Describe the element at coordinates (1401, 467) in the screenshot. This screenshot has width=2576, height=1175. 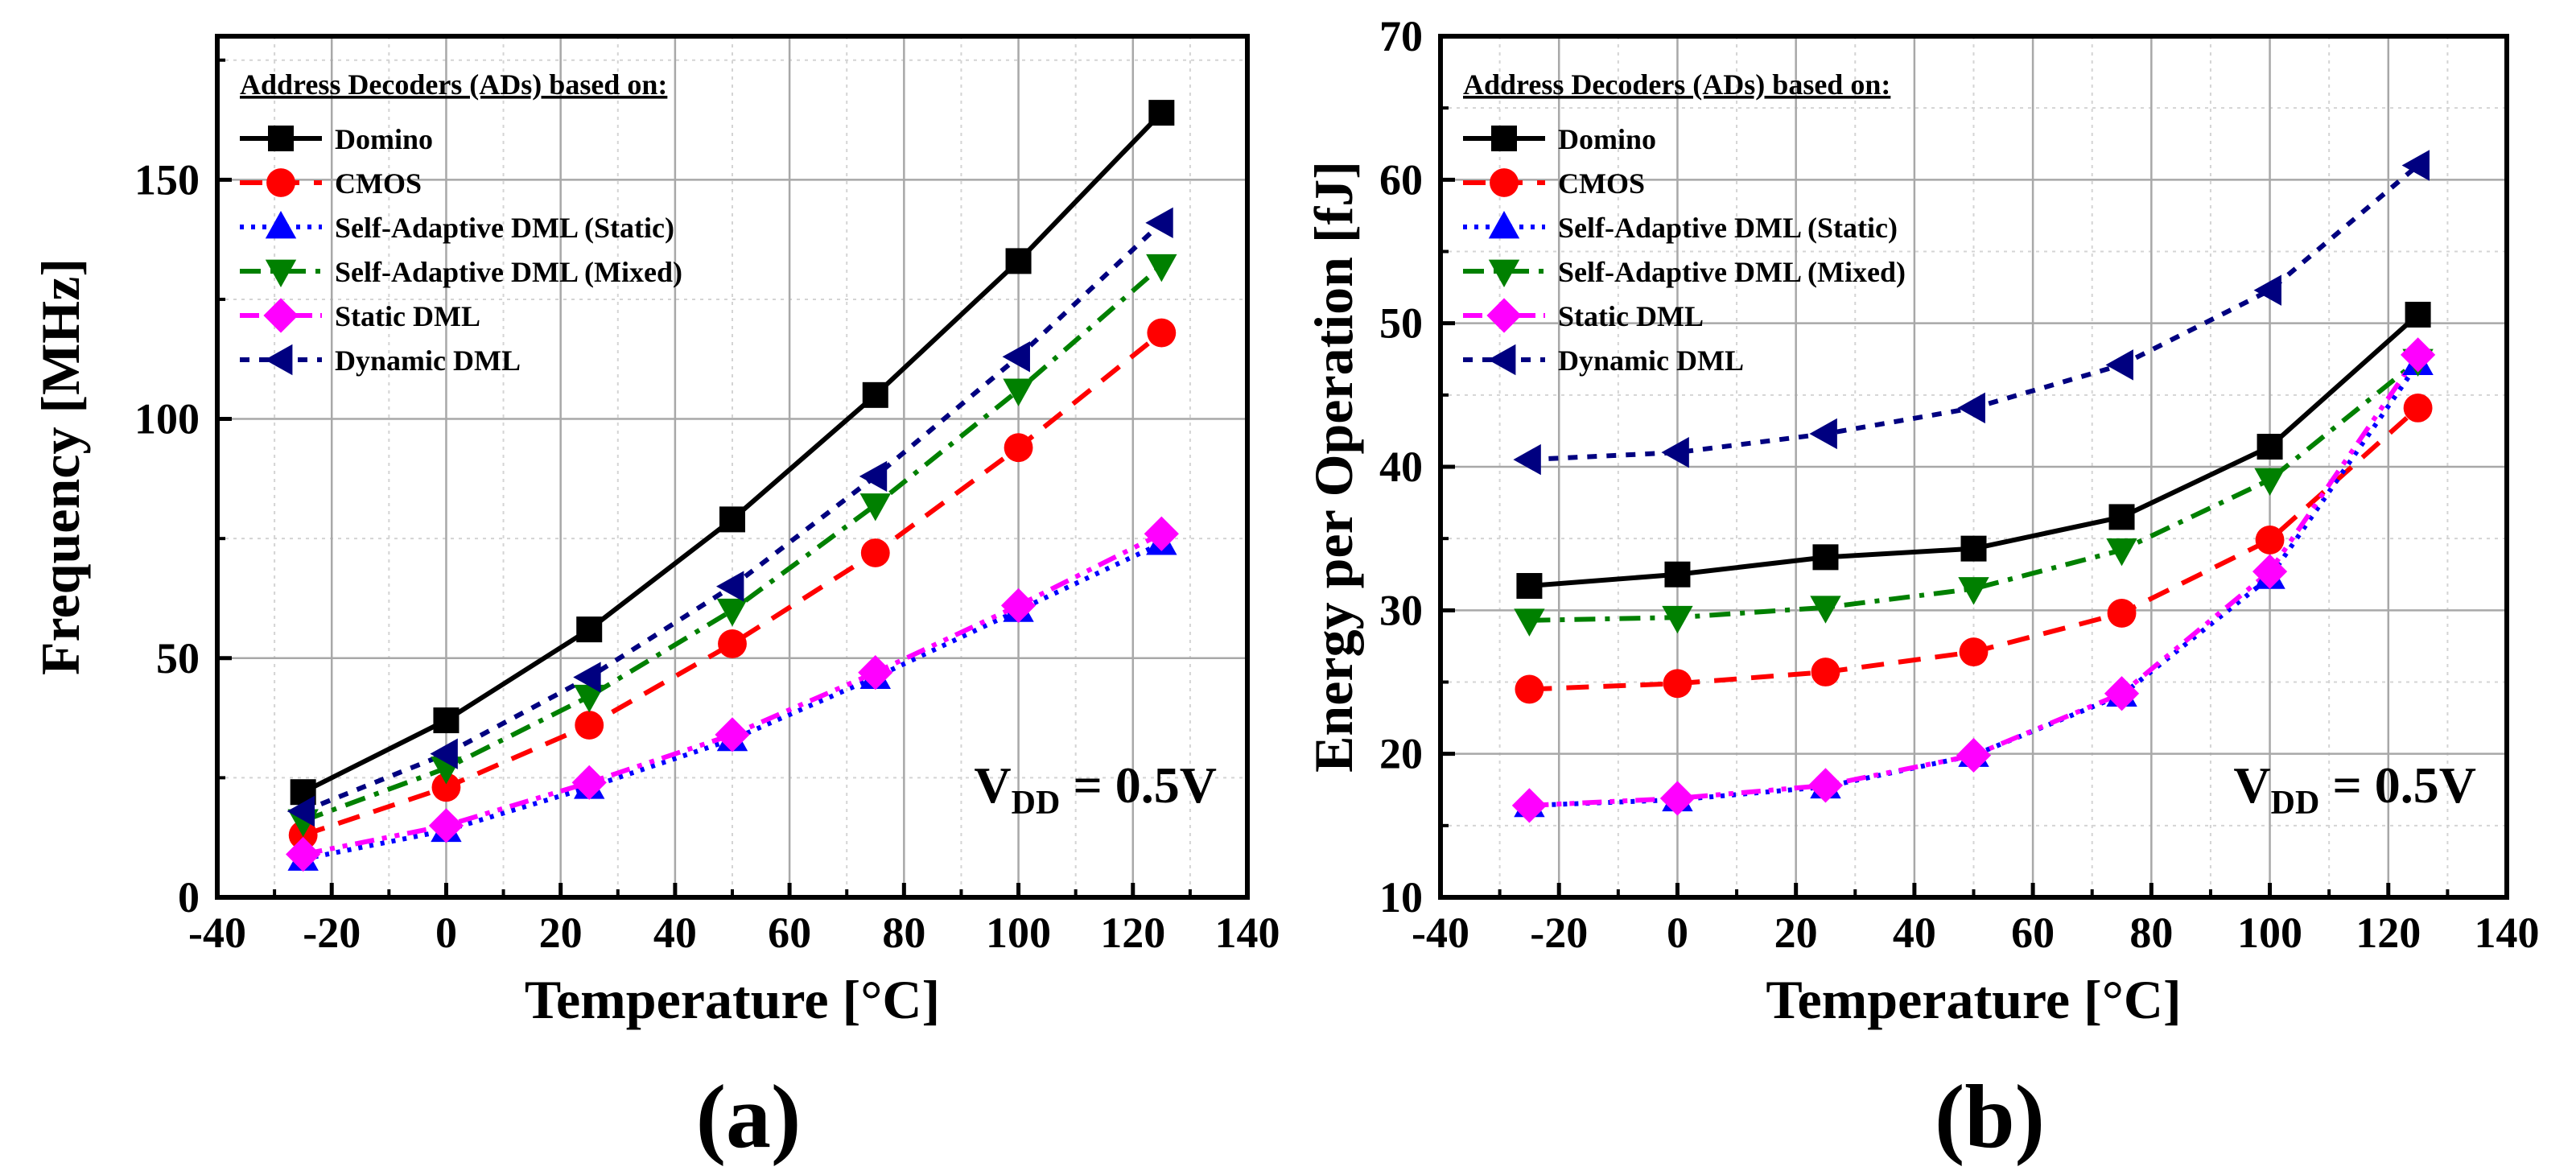
I see `y-tick-label: 40` at that location.